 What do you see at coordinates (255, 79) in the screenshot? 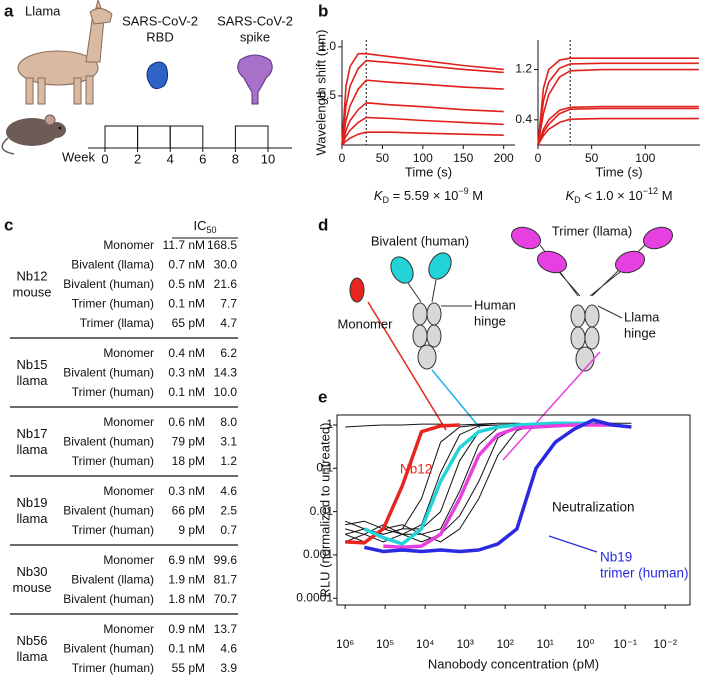
I see `spike-illustration` at bounding box center [255, 79].